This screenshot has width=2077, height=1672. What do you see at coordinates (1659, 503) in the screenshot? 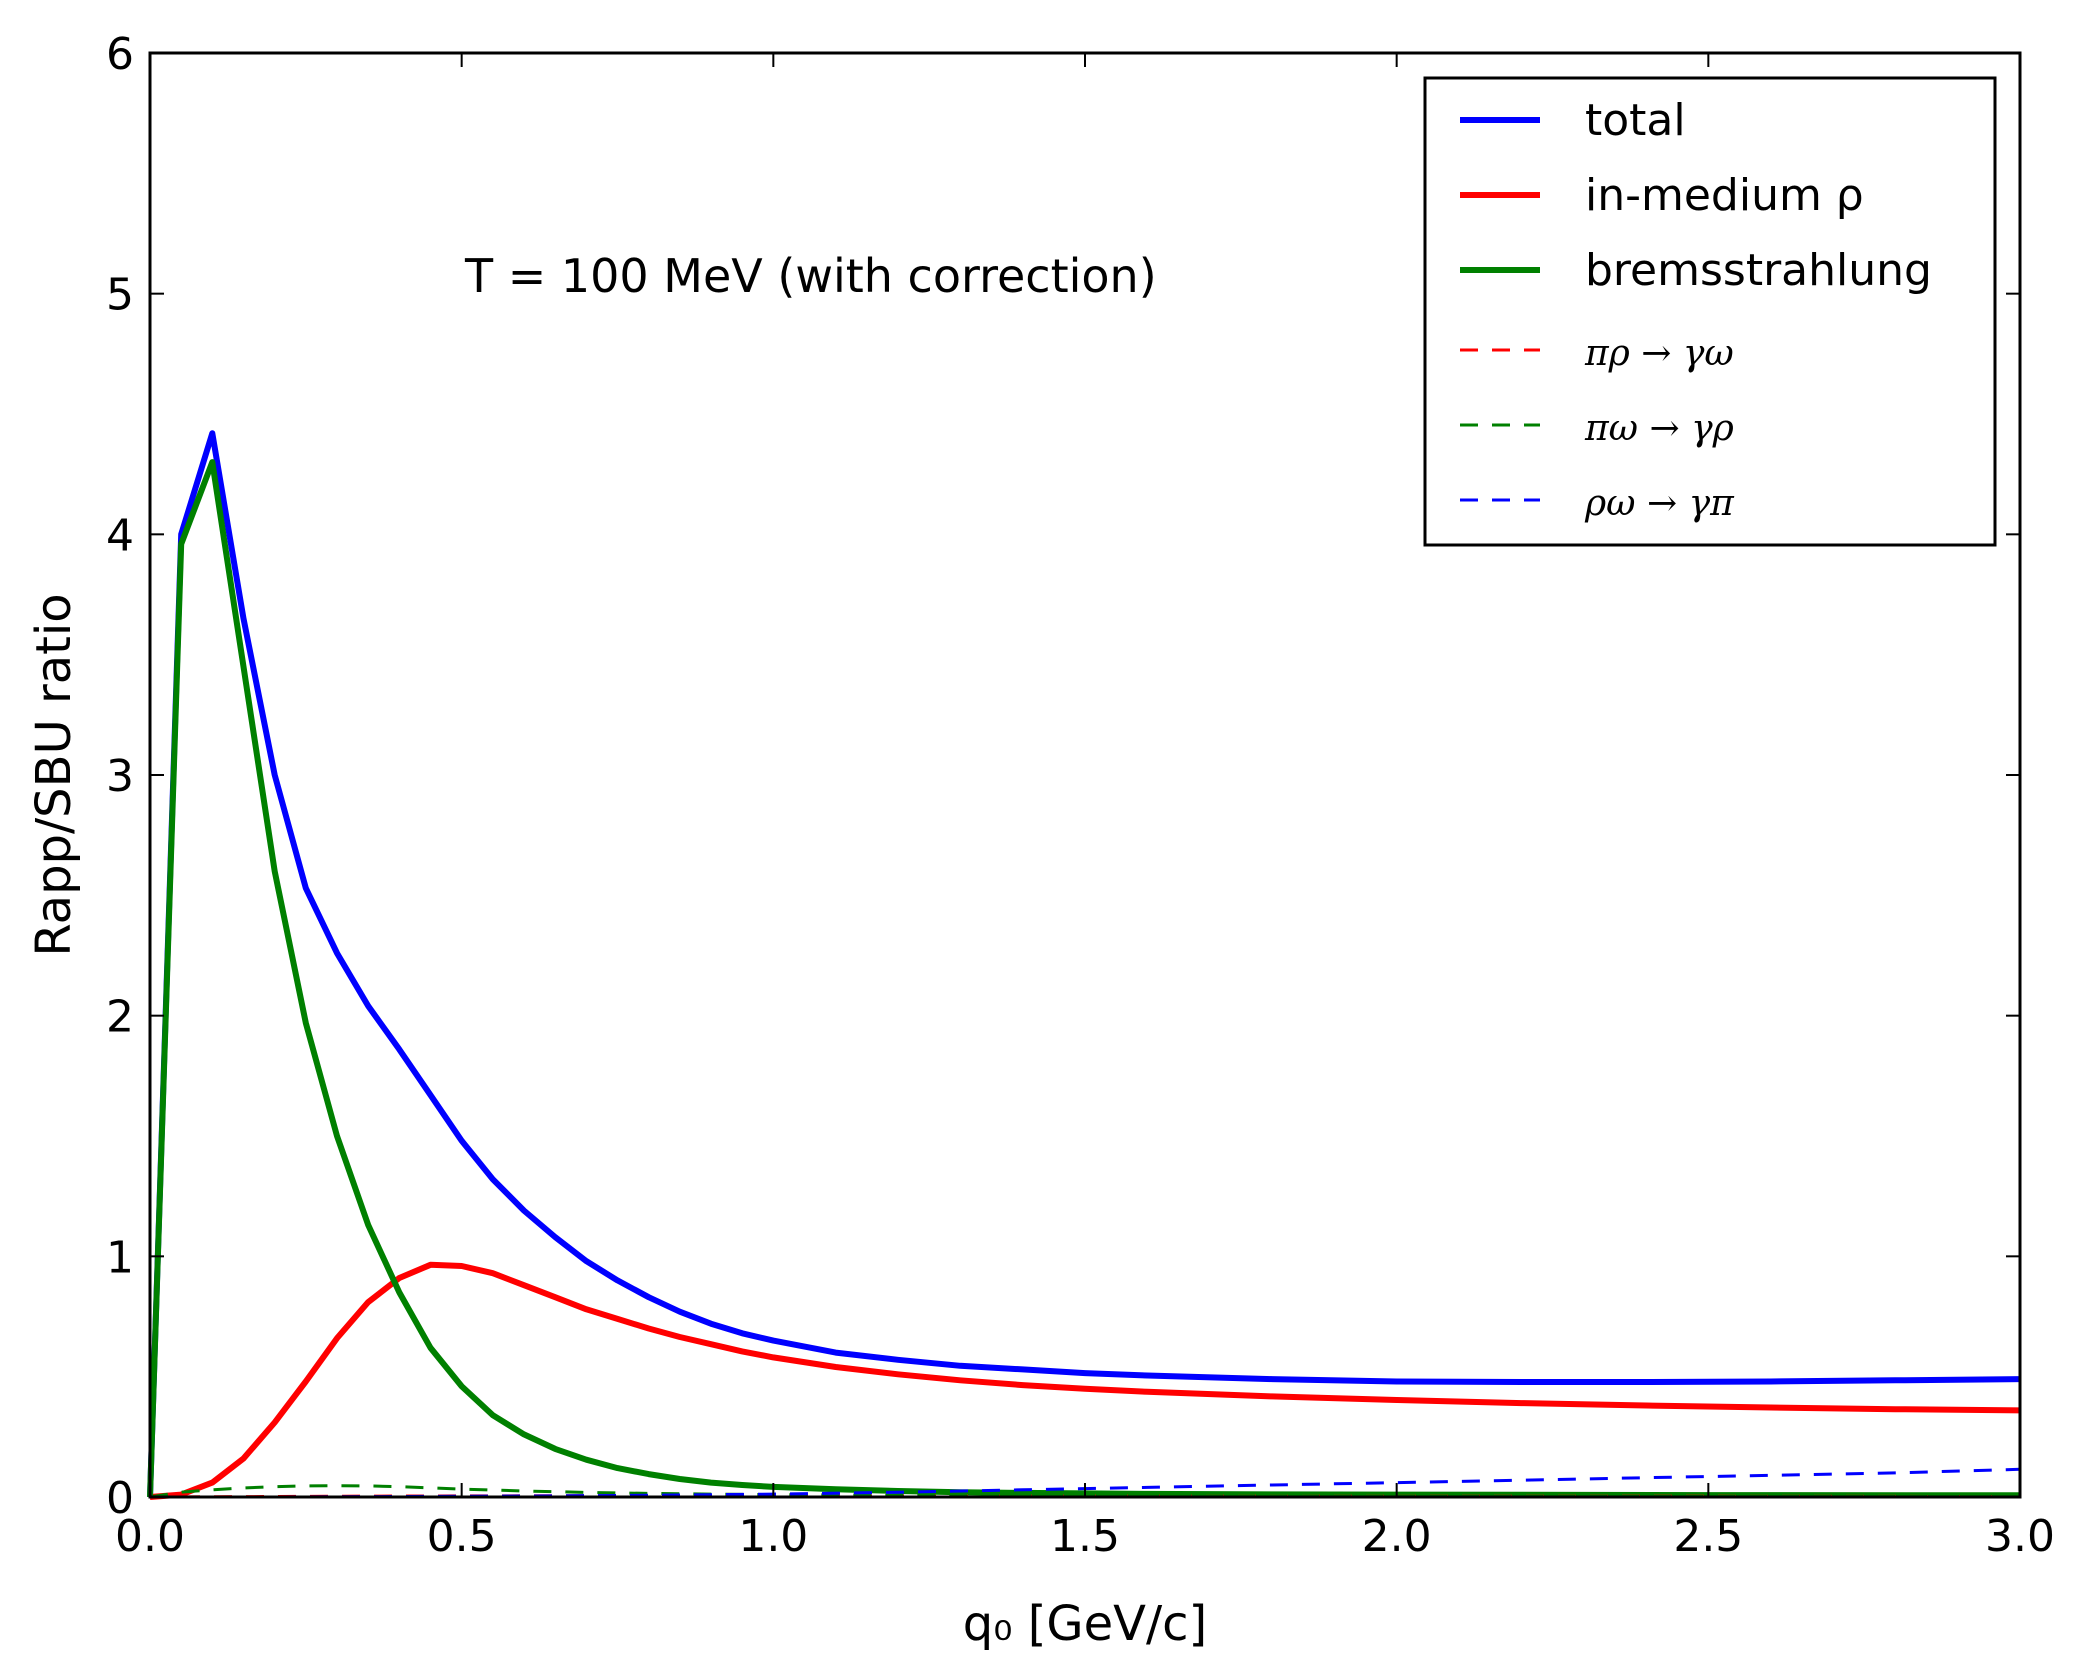
I see `legend-label-5: ρω → γπ` at bounding box center [1659, 503].